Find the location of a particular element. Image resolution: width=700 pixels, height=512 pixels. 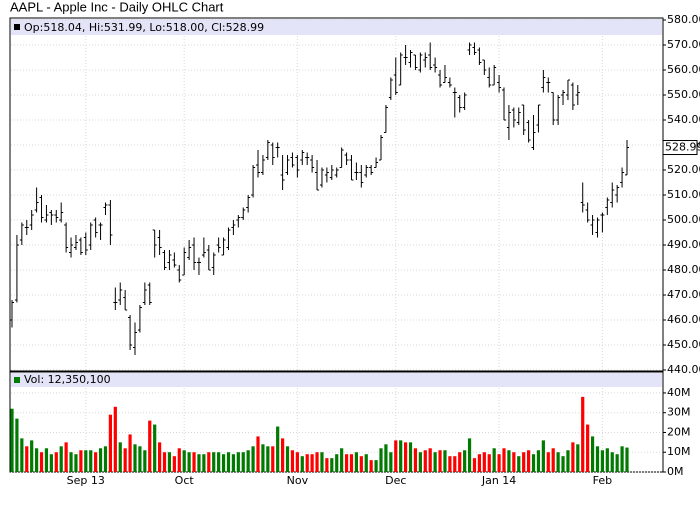

y-tick-label: 20M is located at coordinates (679, 431).